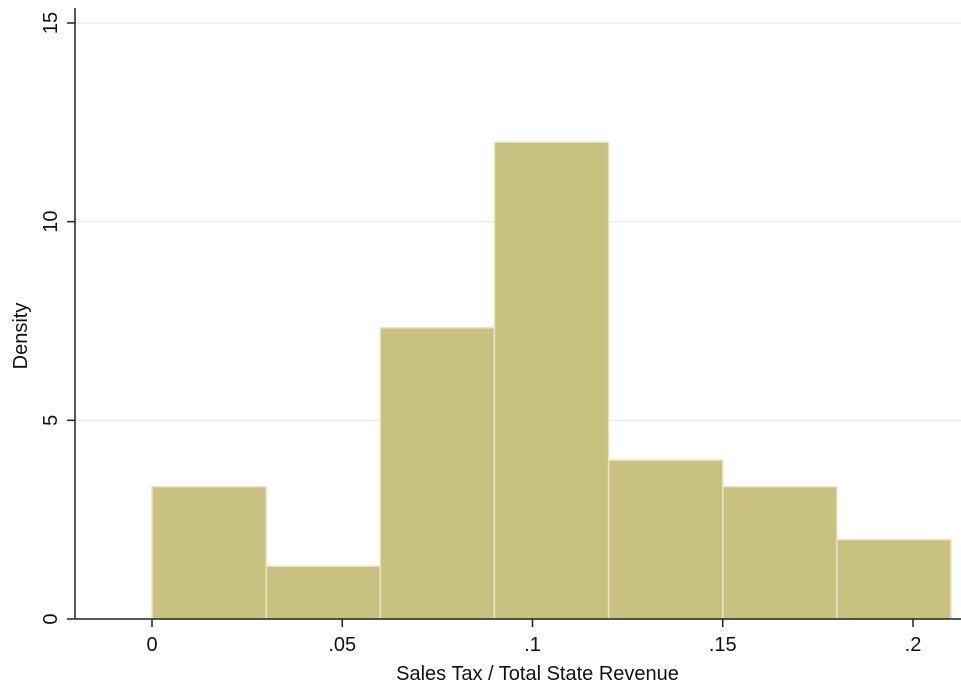 The height and width of the screenshot is (687, 961). I want to click on x-tick-label: .15, so click(723, 645).